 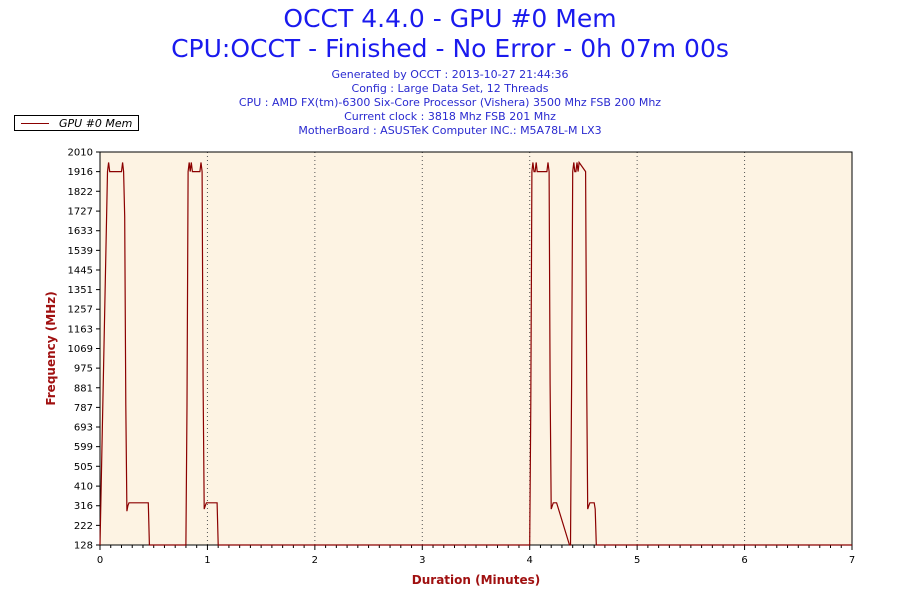 I want to click on x-tick-label: 1, so click(x=207, y=560).